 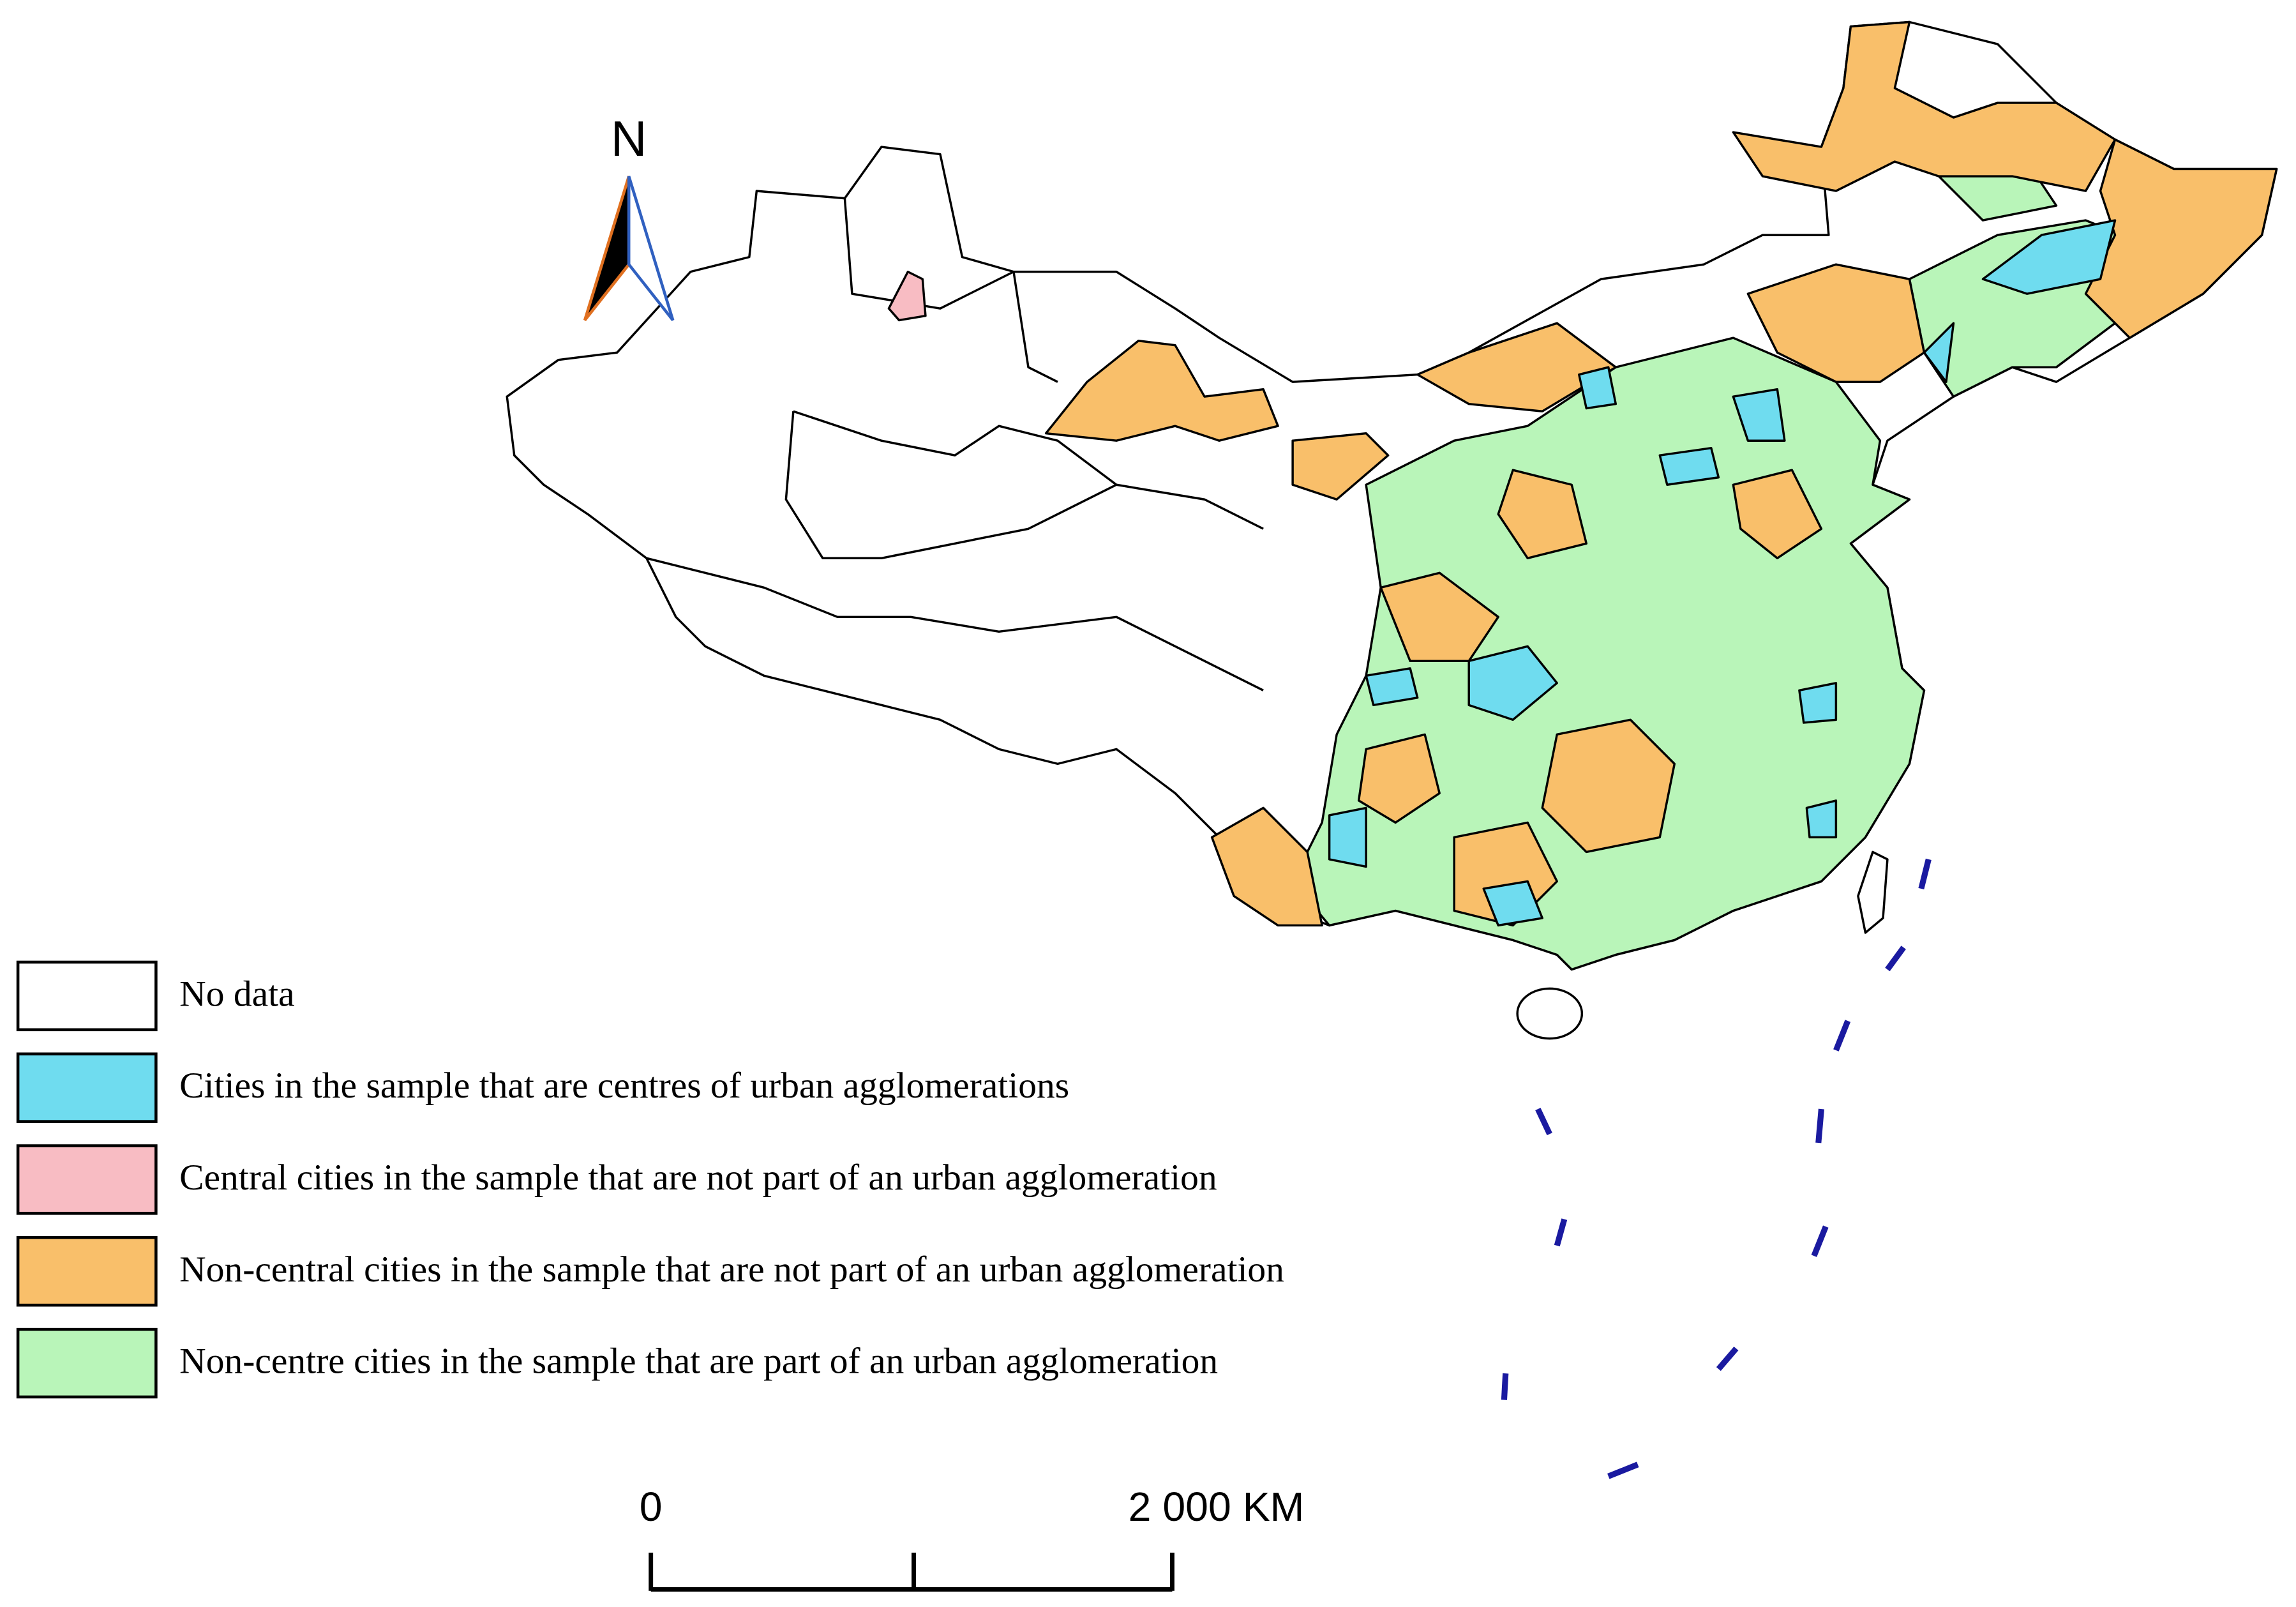 I want to click on north-arrow: N, so click(x=629, y=215).